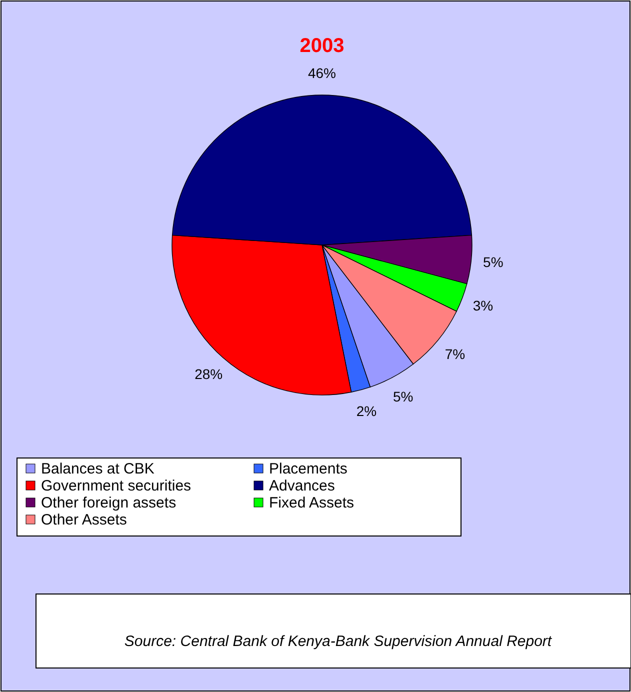 The height and width of the screenshot is (692, 631). Describe the element at coordinates (311, 503) in the screenshot. I see `legend-label: Fixed Assets` at that location.